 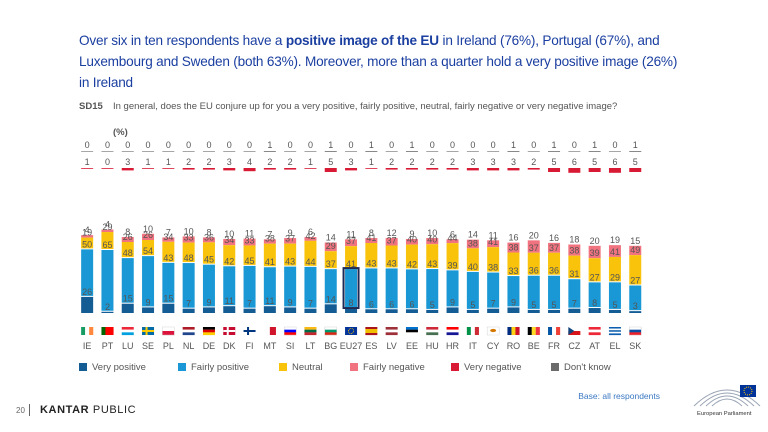 What do you see at coordinates (594, 346) in the screenshot?
I see `category-label-at: AT` at bounding box center [594, 346].